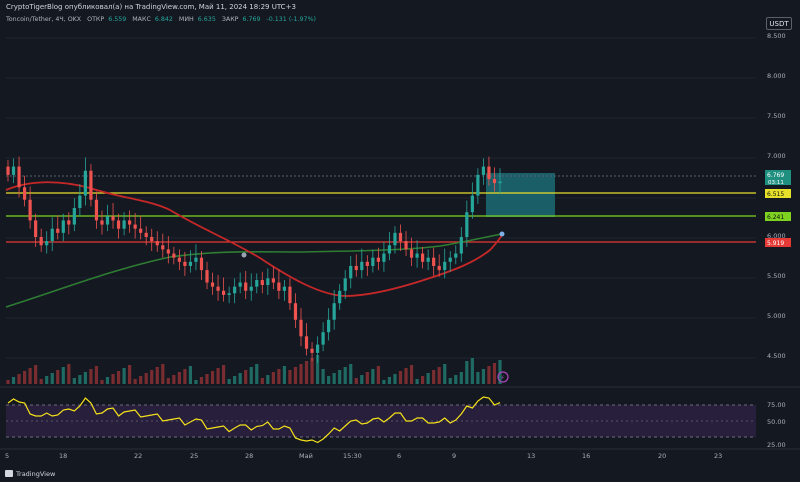  Describe the element at coordinates (662, 456) in the screenshot. I see `time-tick: 20` at that location.